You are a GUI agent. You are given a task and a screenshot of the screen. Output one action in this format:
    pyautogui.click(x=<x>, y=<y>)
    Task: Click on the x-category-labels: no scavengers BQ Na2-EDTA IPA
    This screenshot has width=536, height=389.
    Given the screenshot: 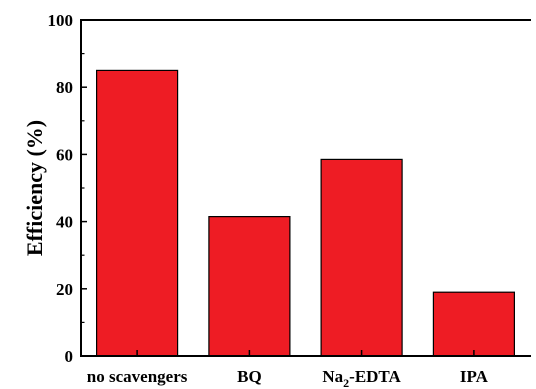 What is the action you would take?
    pyautogui.click(x=288, y=378)
    